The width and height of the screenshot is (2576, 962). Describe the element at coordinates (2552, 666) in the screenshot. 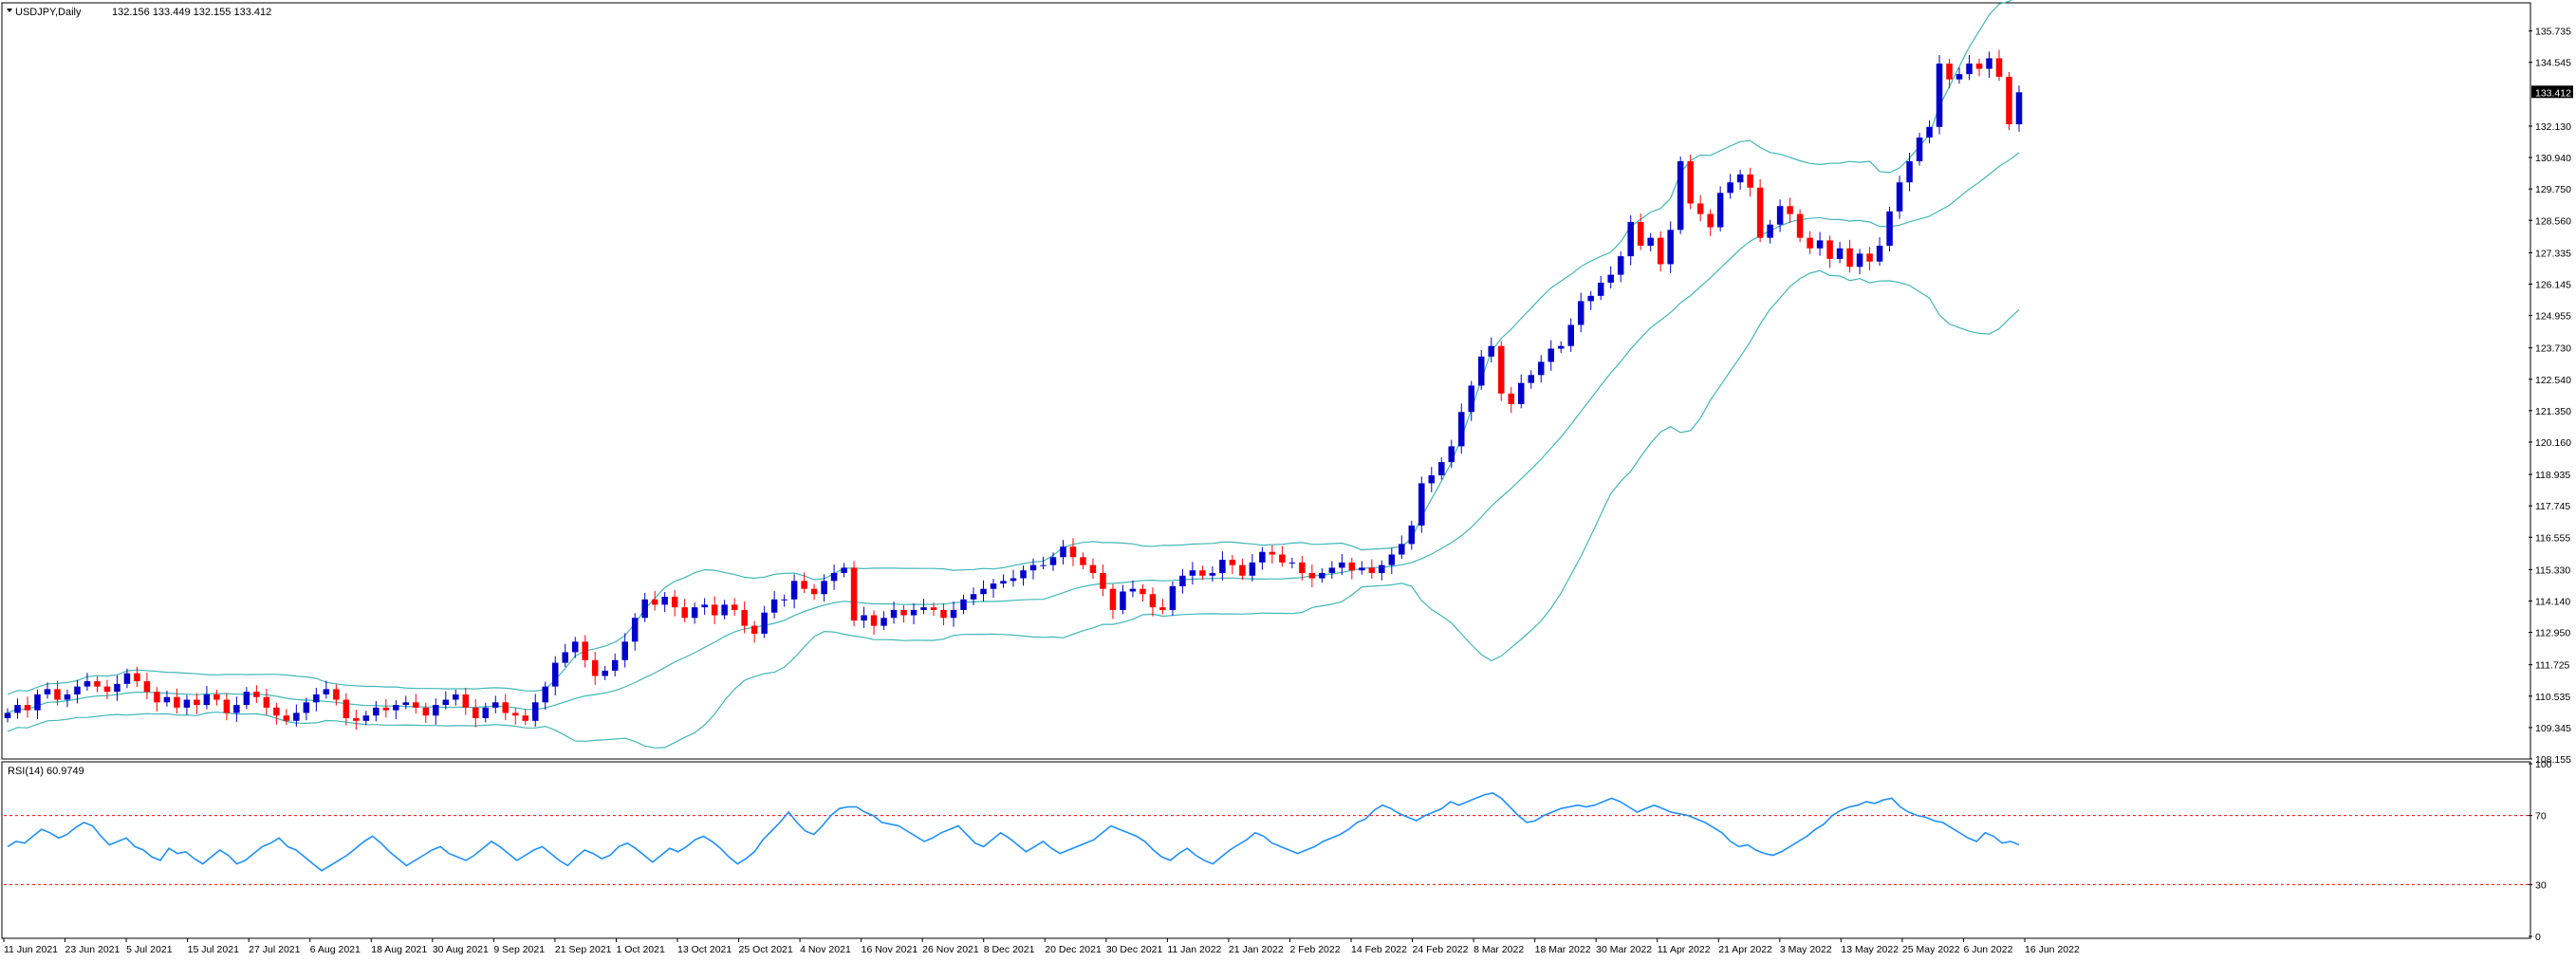

I see `price-tick-label: 111.725` at that location.